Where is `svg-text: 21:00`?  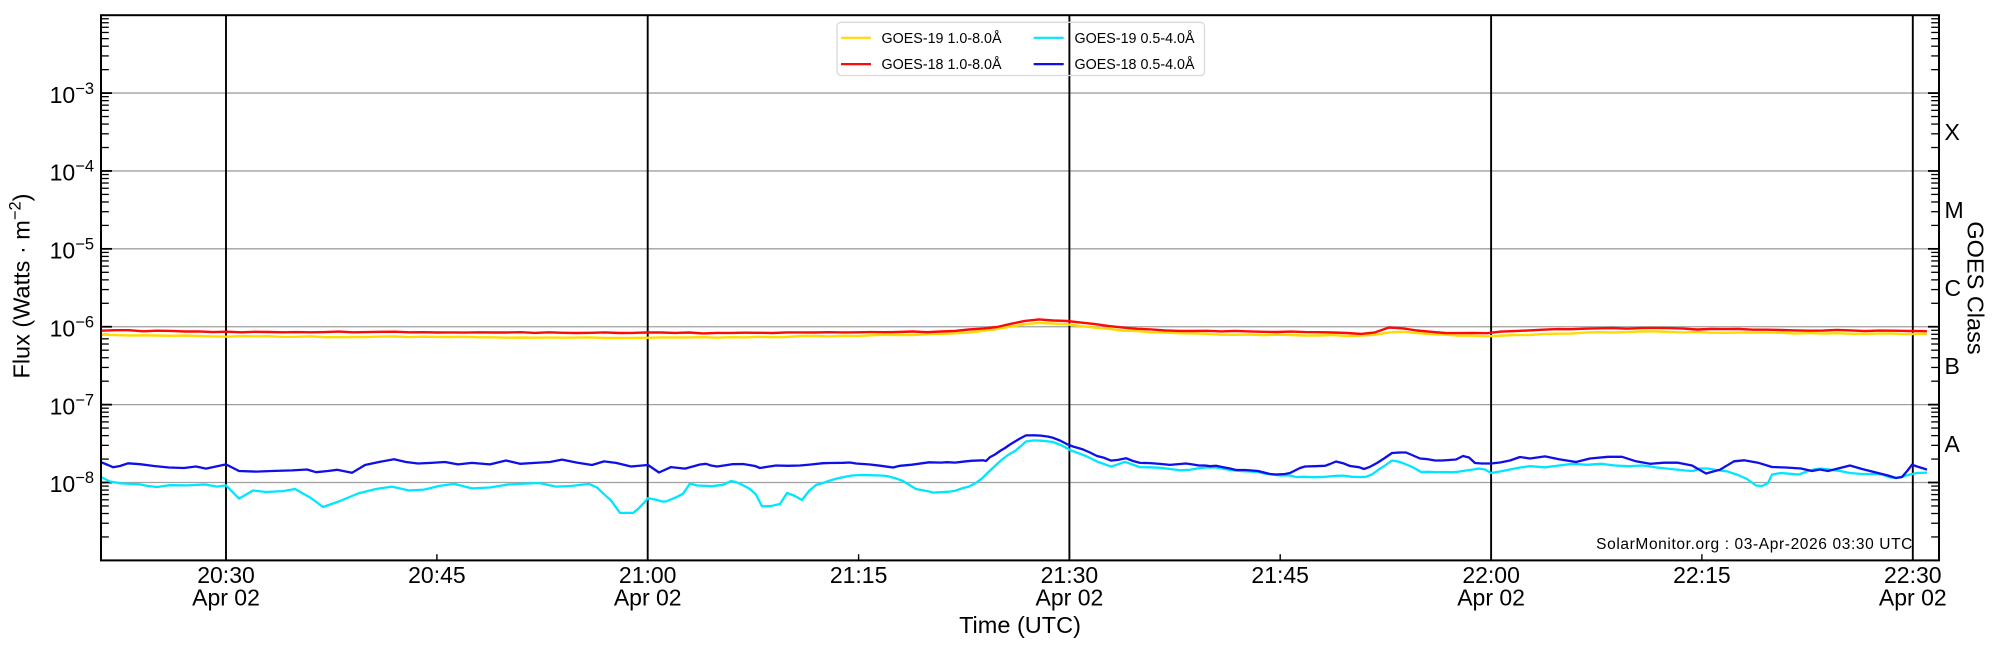 svg-text: 21:00 is located at coordinates (648, 575).